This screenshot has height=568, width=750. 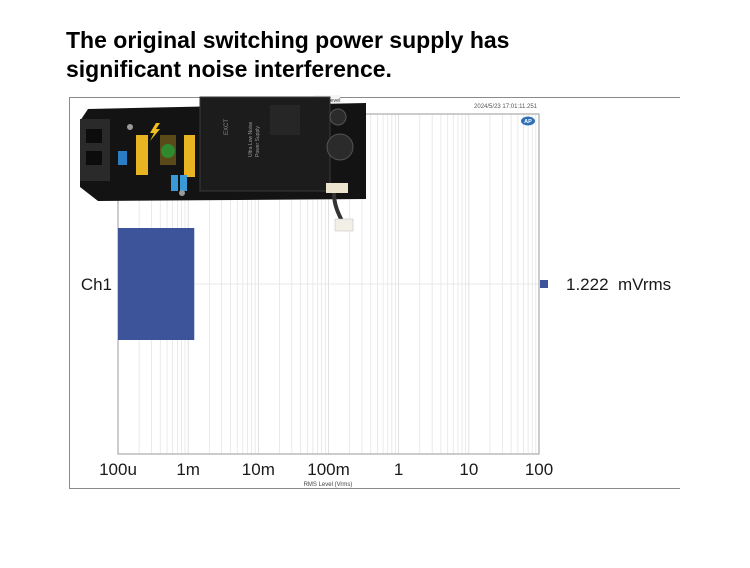 What do you see at coordinates (155, 132) in the screenshot?
I see `high-voltage-warning-icon` at bounding box center [155, 132].